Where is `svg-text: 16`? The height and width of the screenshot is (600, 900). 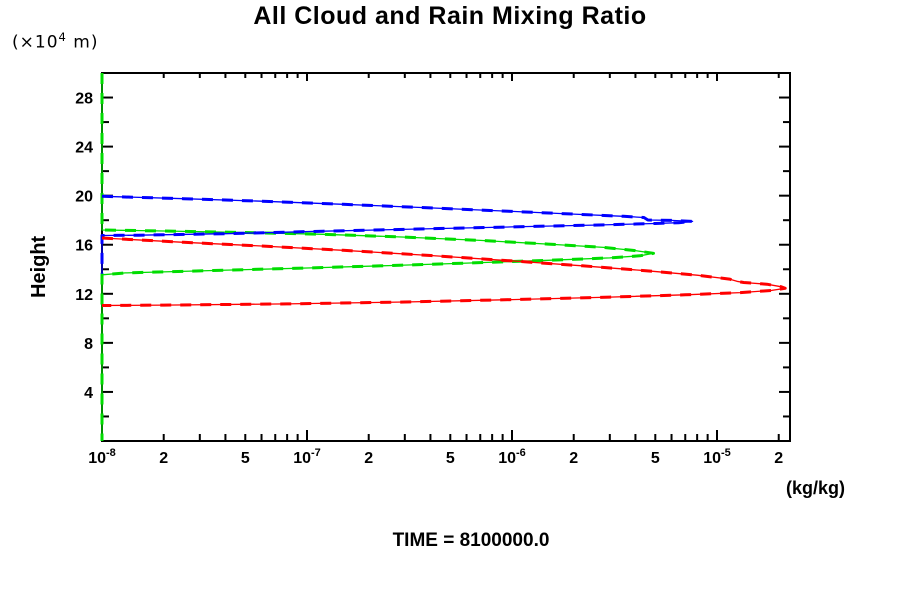
svg-text: 16 is located at coordinates (84, 246).